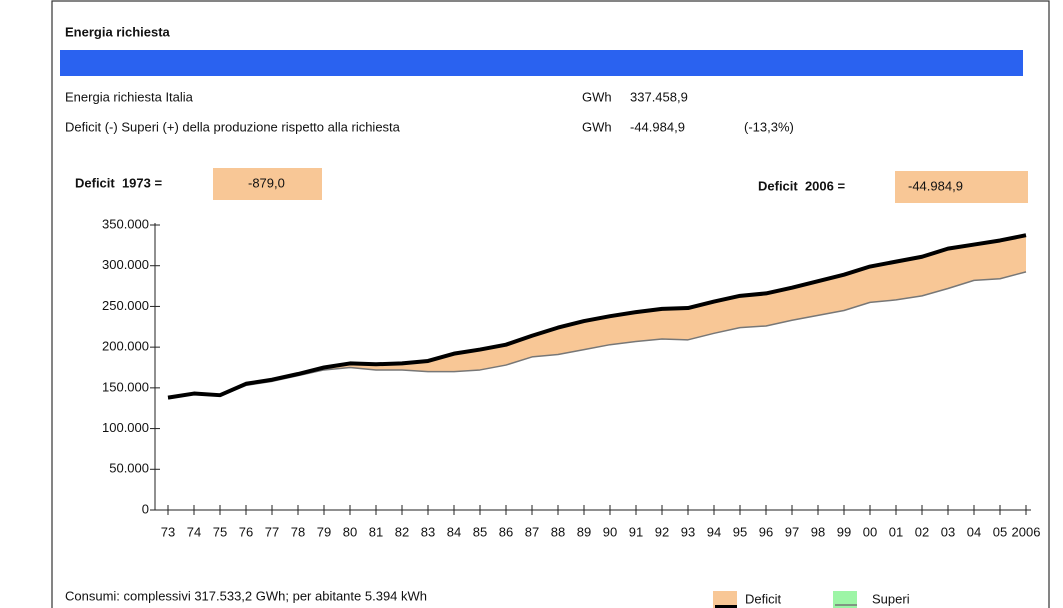 The width and height of the screenshot is (1063, 608). Describe the element at coordinates (129, 96) in the screenshot. I see `summary-label: Energia richiesta Italia` at that location.